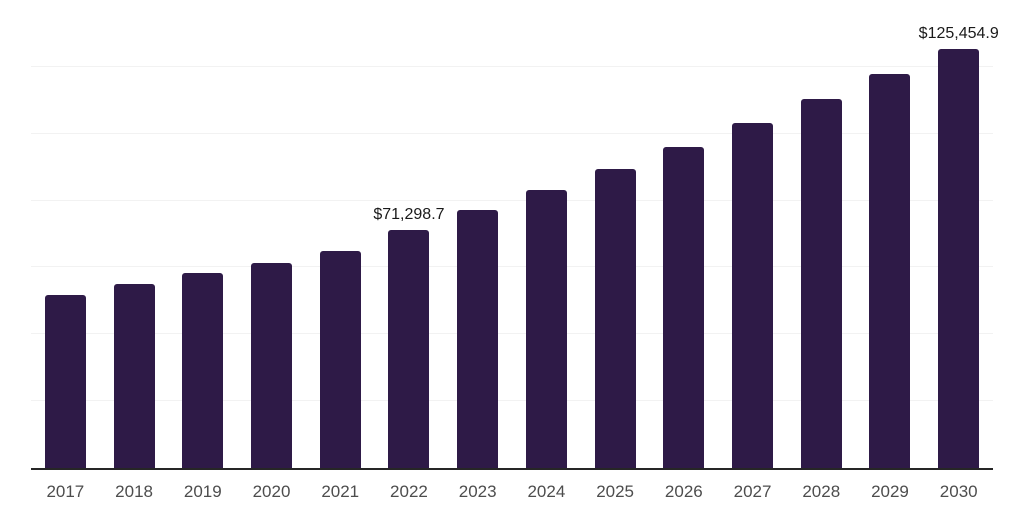 The image size is (1024, 512). What do you see at coordinates (890, 270) in the screenshot?
I see `bar-2029` at bounding box center [890, 270].